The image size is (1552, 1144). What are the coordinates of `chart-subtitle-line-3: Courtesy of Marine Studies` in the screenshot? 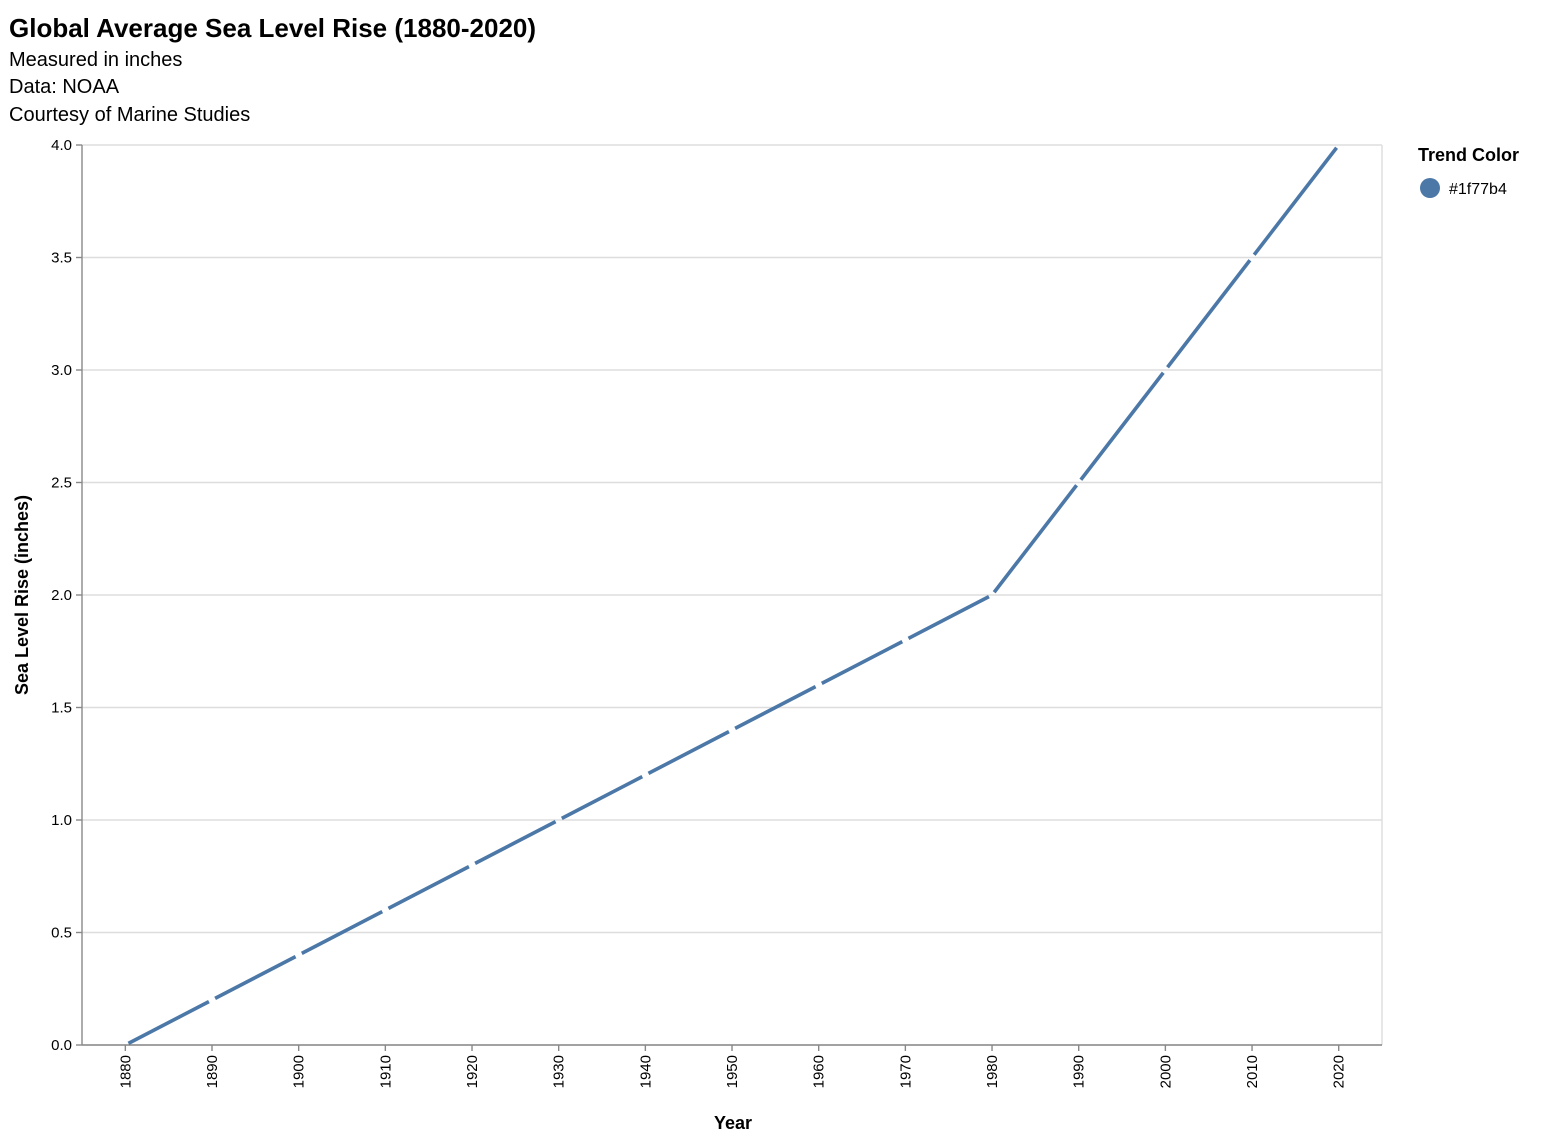 It's located at (129, 115).